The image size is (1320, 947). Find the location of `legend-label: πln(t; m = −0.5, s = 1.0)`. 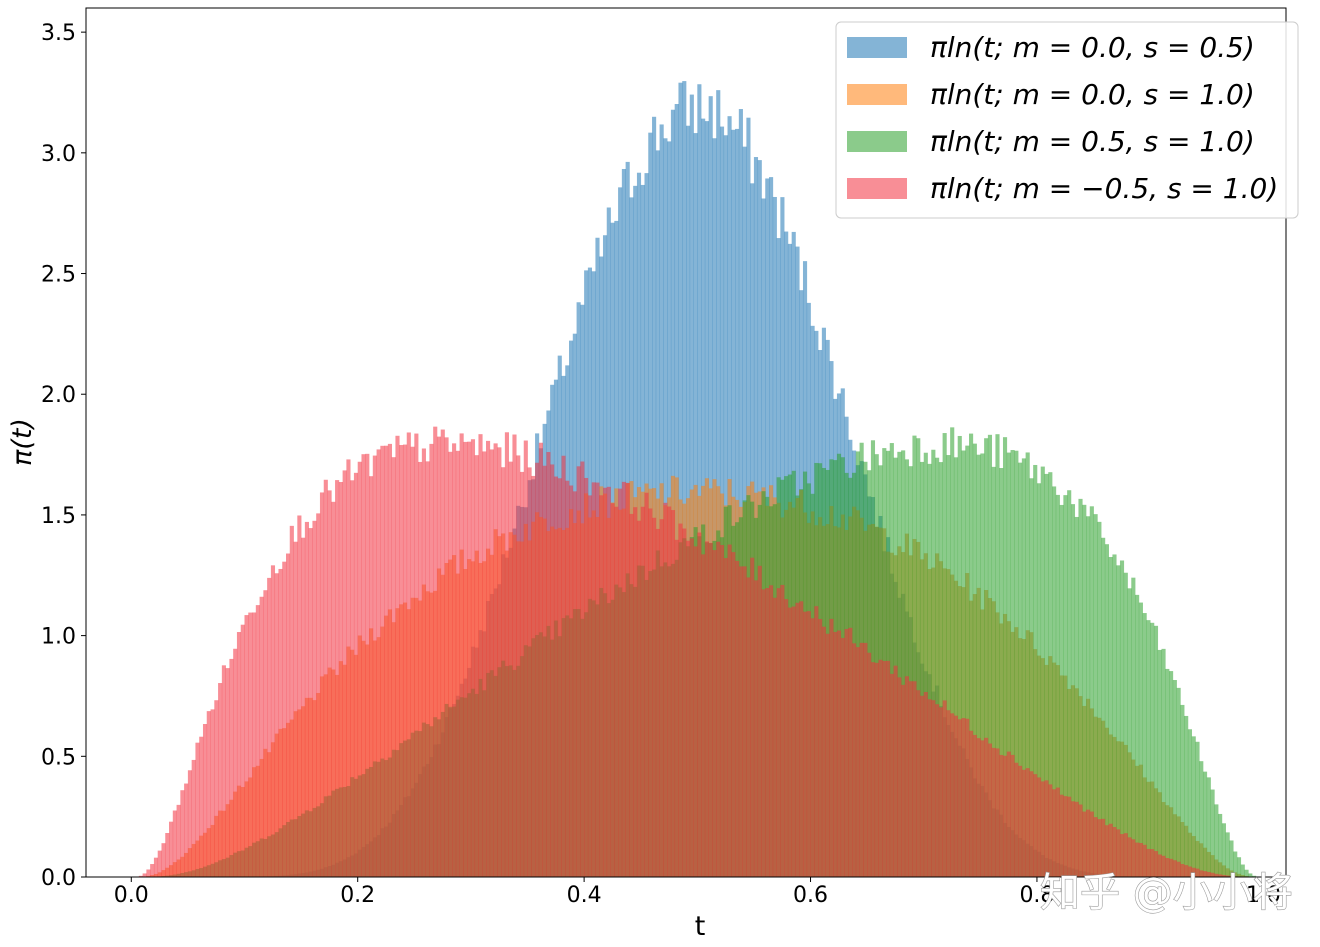

legend-label: πln(t; m = −0.5, s = 1.0) is located at coordinates (1104, 188).